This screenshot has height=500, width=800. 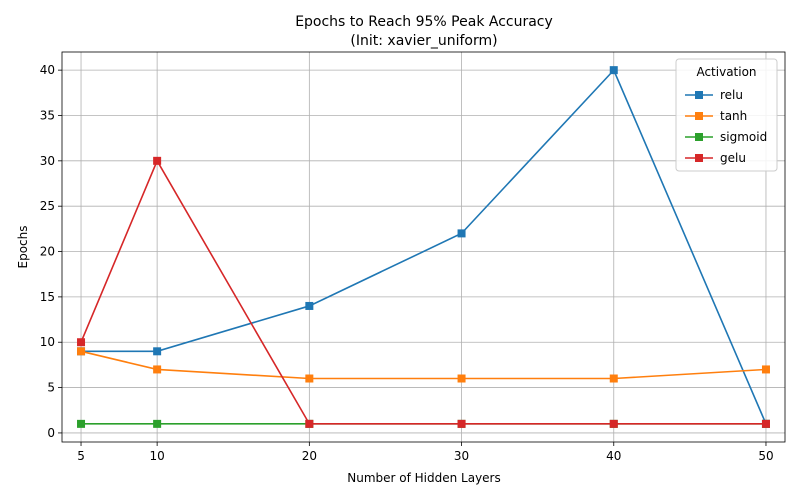 What do you see at coordinates (51, 433) in the screenshot?
I see `y-tick-label: 0` at bounding box center [51, 433].